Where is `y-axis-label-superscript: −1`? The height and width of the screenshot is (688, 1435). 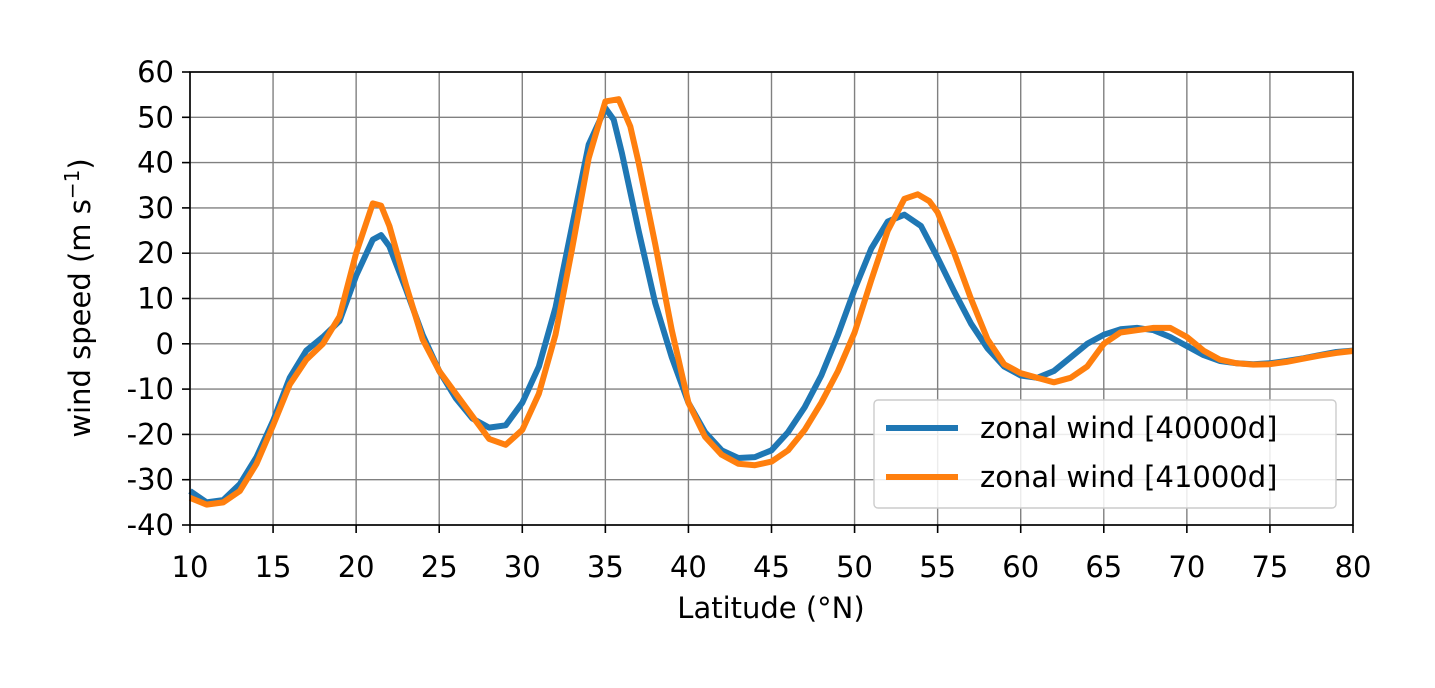 y-axis-label-superscript: −1 is located at coordinates (72, 184).